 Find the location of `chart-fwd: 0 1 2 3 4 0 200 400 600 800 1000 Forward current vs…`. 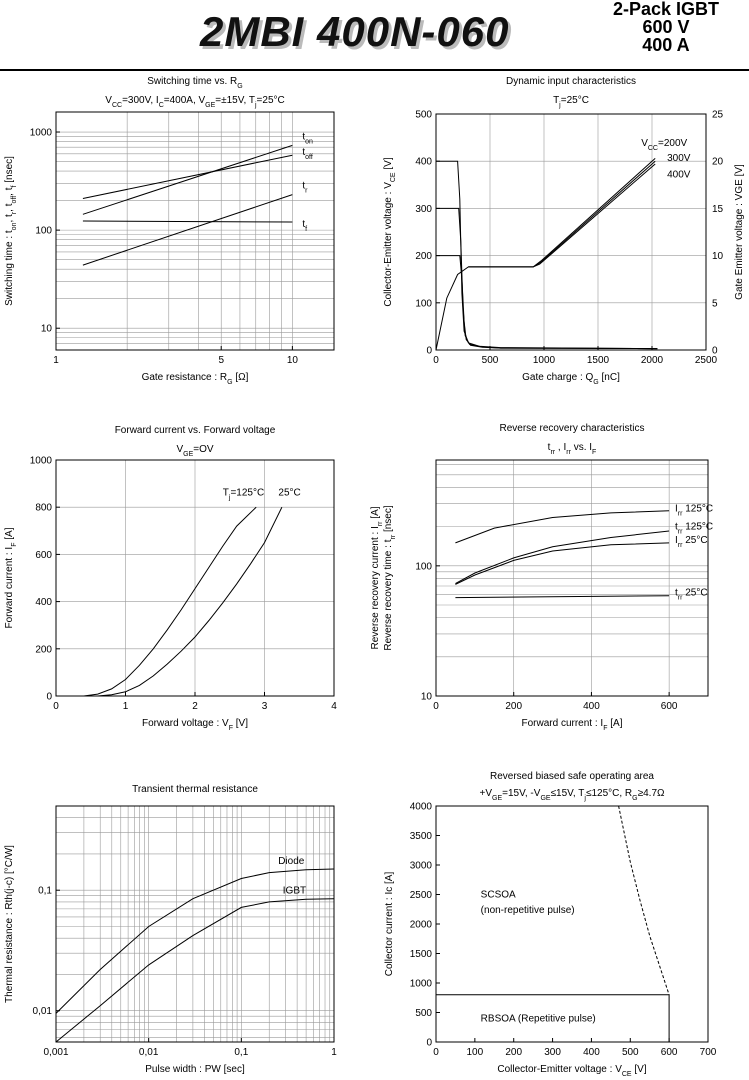

chart-fwd: 0 1 2 3 4 0 200 400 600 800 1000 Forward current vs… is located at coordinates (170, 578).